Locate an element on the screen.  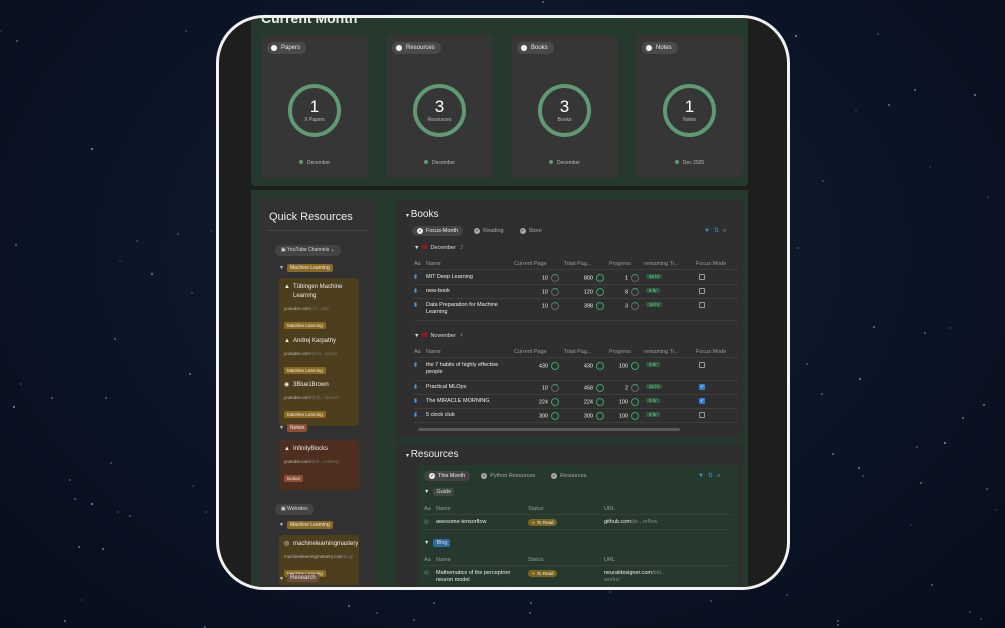
table-row: ▮ 5 clock club 300 300 100 0 hr is located at coordinates (575, 416).